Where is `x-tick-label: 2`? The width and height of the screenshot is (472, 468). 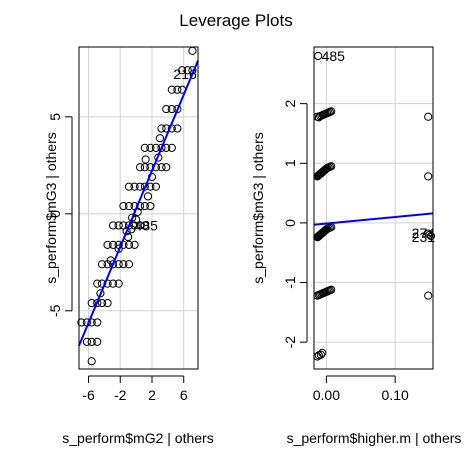 x-tick-label: 2 is located at coordinates (152, 395).